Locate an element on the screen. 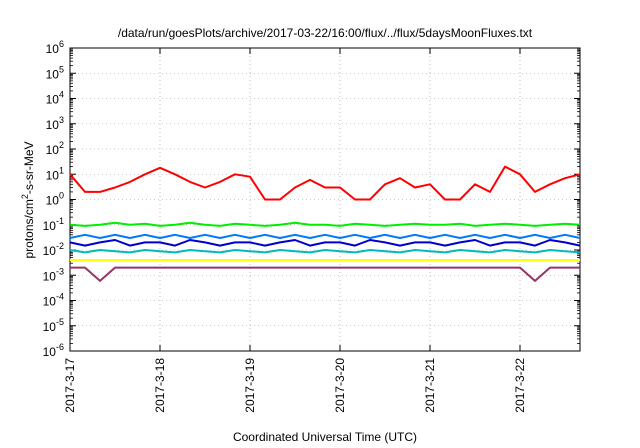  y-tick-label: 10⁵ is located at coordinates (55, 72).